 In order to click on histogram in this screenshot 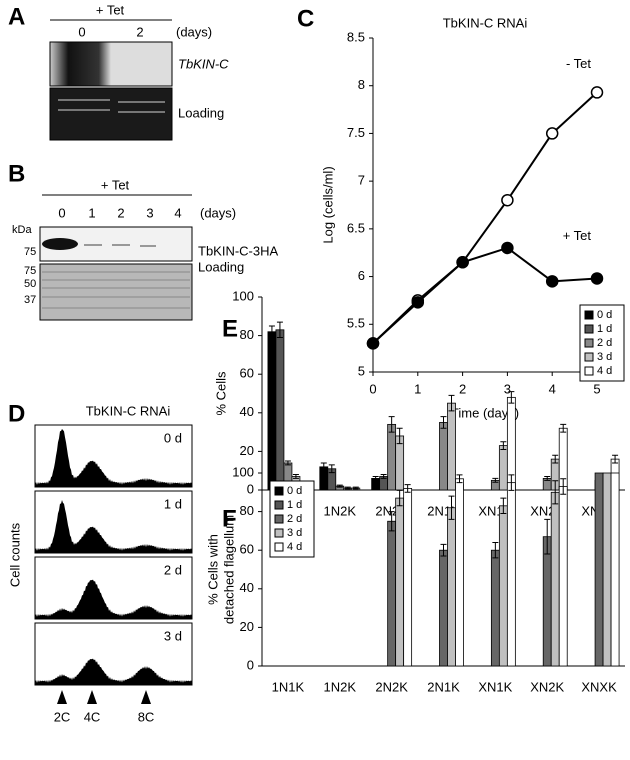, I will do `click(113, 671)`.